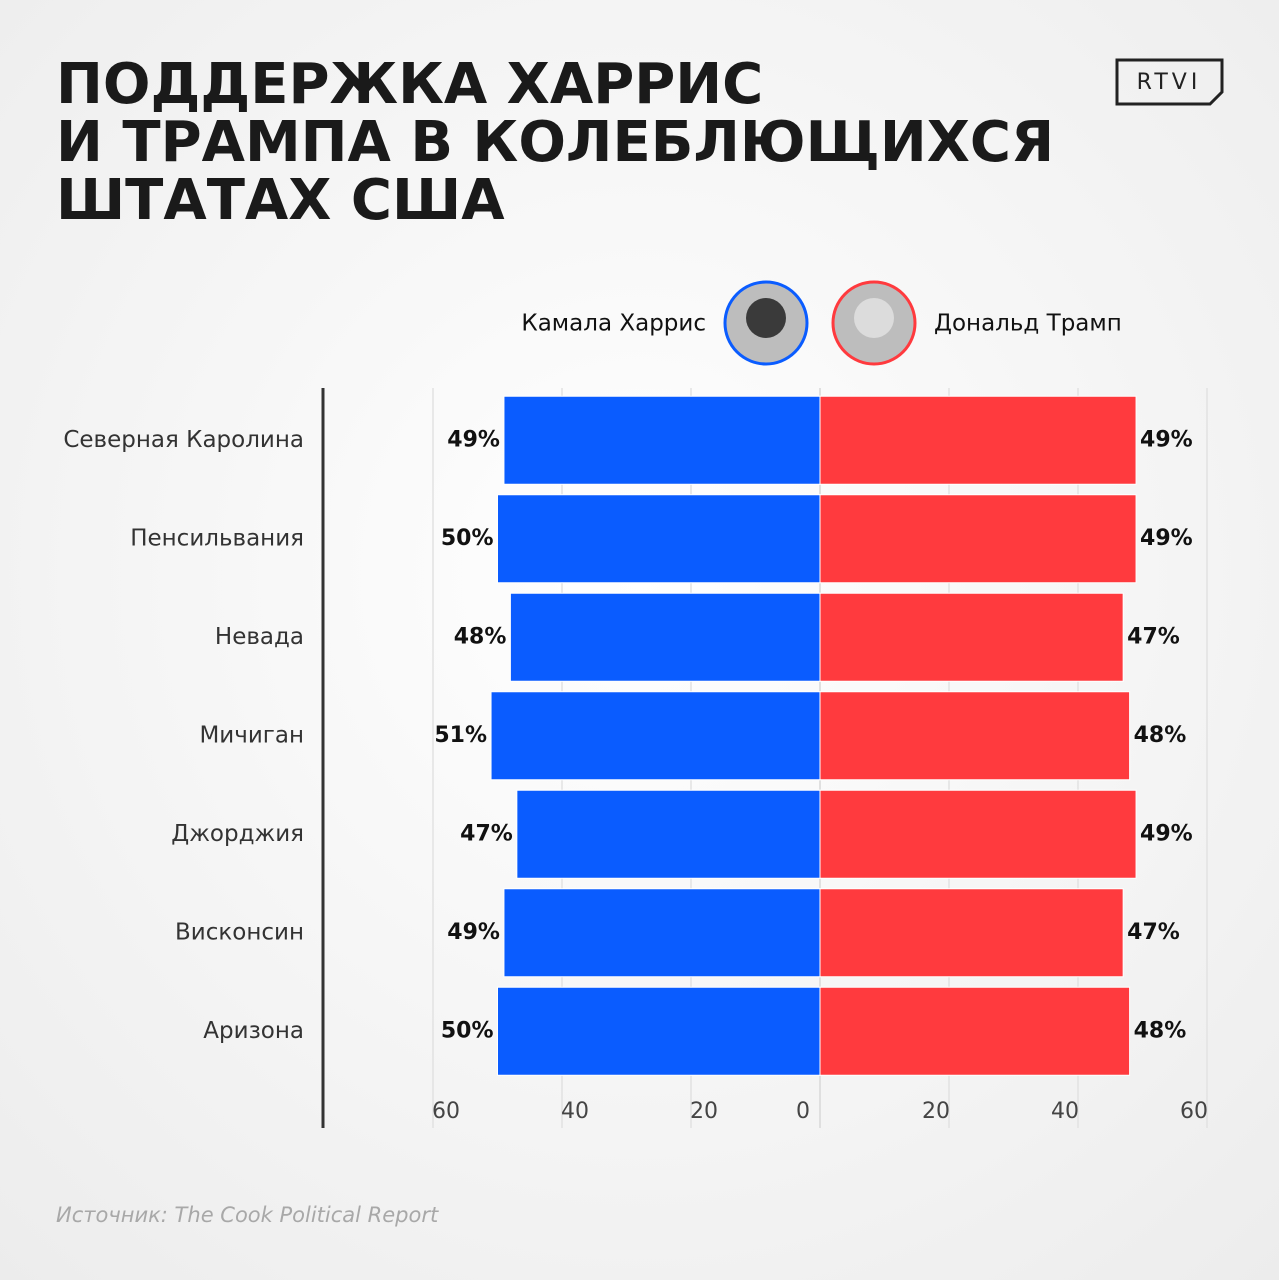 The image size is (1279, 1280). I want to click on title-line: ШТАТАХ США, so click(280, 200).